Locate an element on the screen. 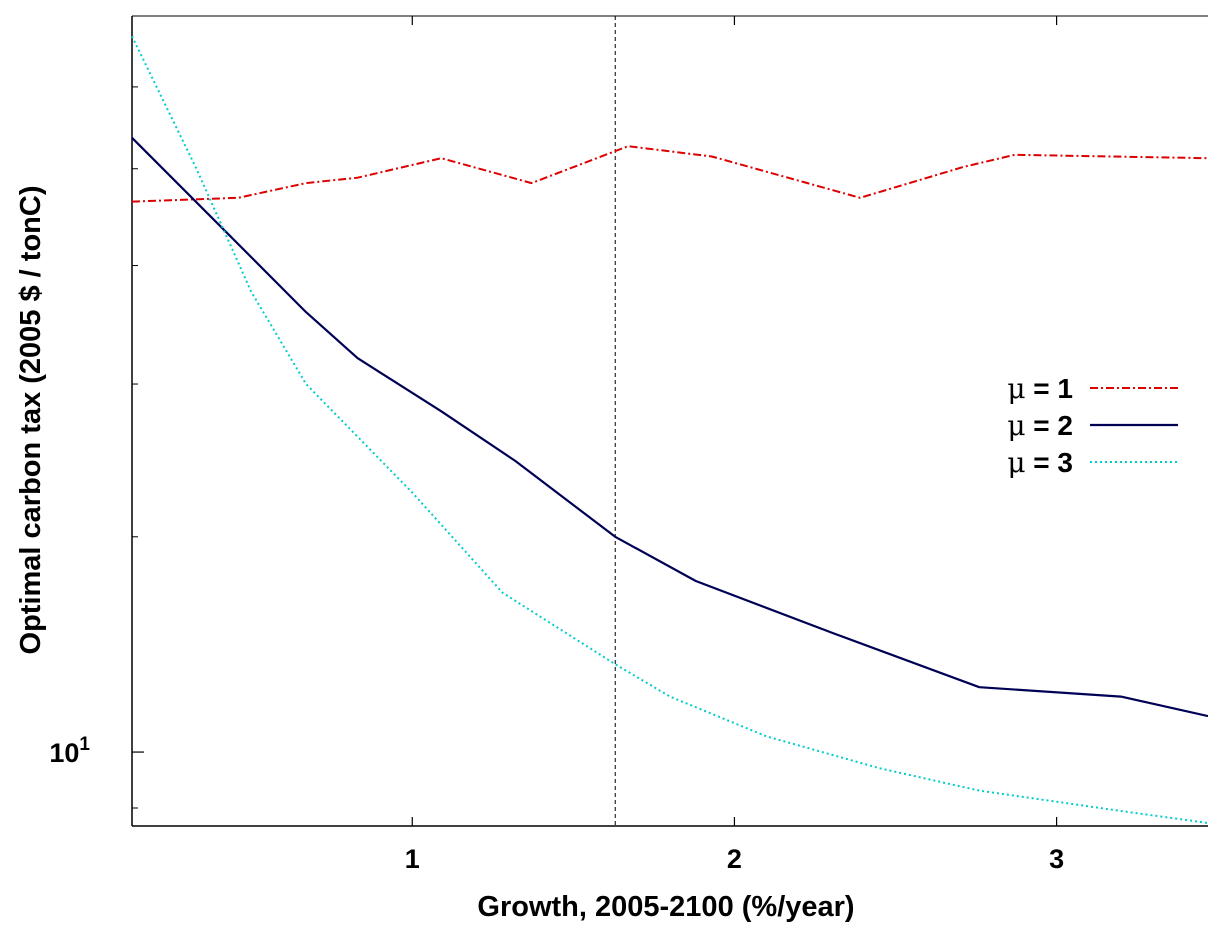 The image size is (1208, 933). legend: μ = 1 μ = 2 μ = 3 is located at coordinates (1092, 425).